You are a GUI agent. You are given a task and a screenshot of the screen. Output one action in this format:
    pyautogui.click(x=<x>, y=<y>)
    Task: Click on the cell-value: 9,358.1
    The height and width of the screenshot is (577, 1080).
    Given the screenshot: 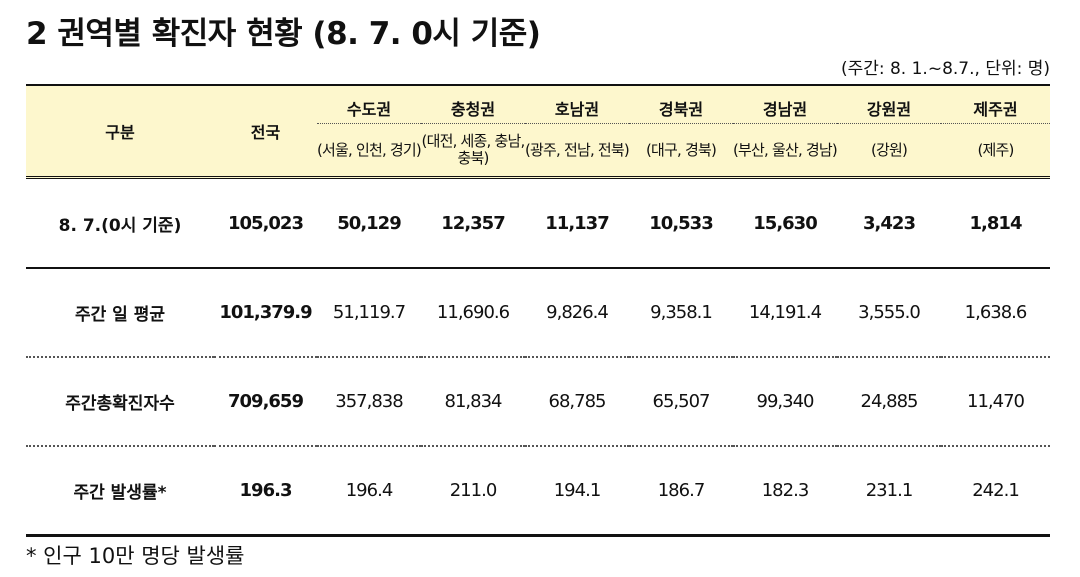 What is the action you would take?
    pyautogui.click(x=681, y=313)
    